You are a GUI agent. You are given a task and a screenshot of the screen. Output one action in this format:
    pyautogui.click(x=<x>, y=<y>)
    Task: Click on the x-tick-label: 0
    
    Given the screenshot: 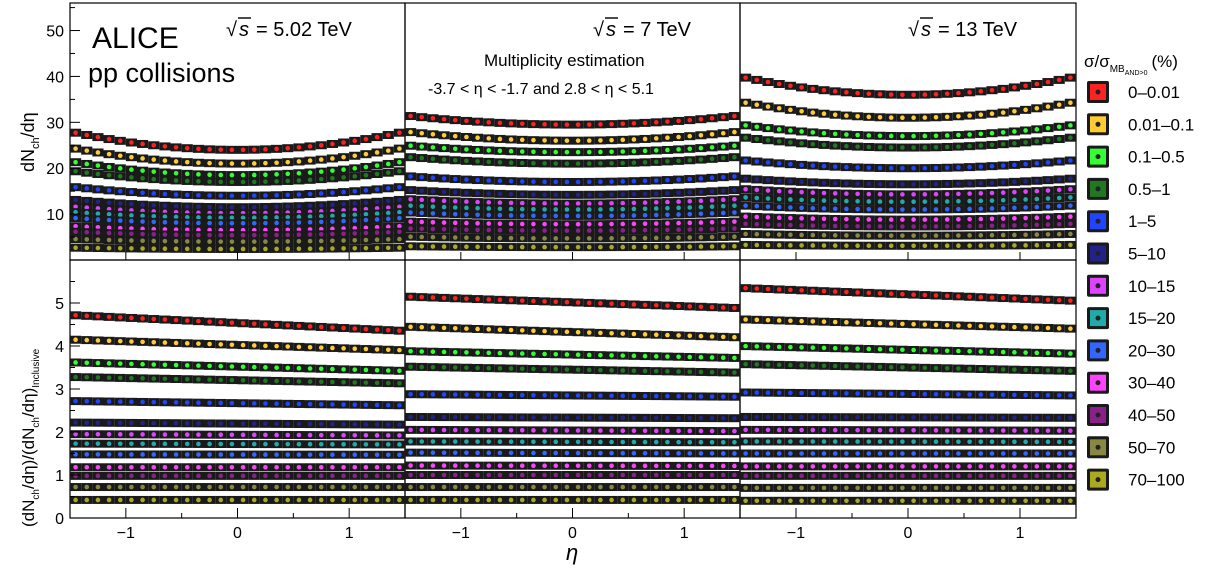 What is the action you would take?
    pyautogui.click(x=237, y=533)
    